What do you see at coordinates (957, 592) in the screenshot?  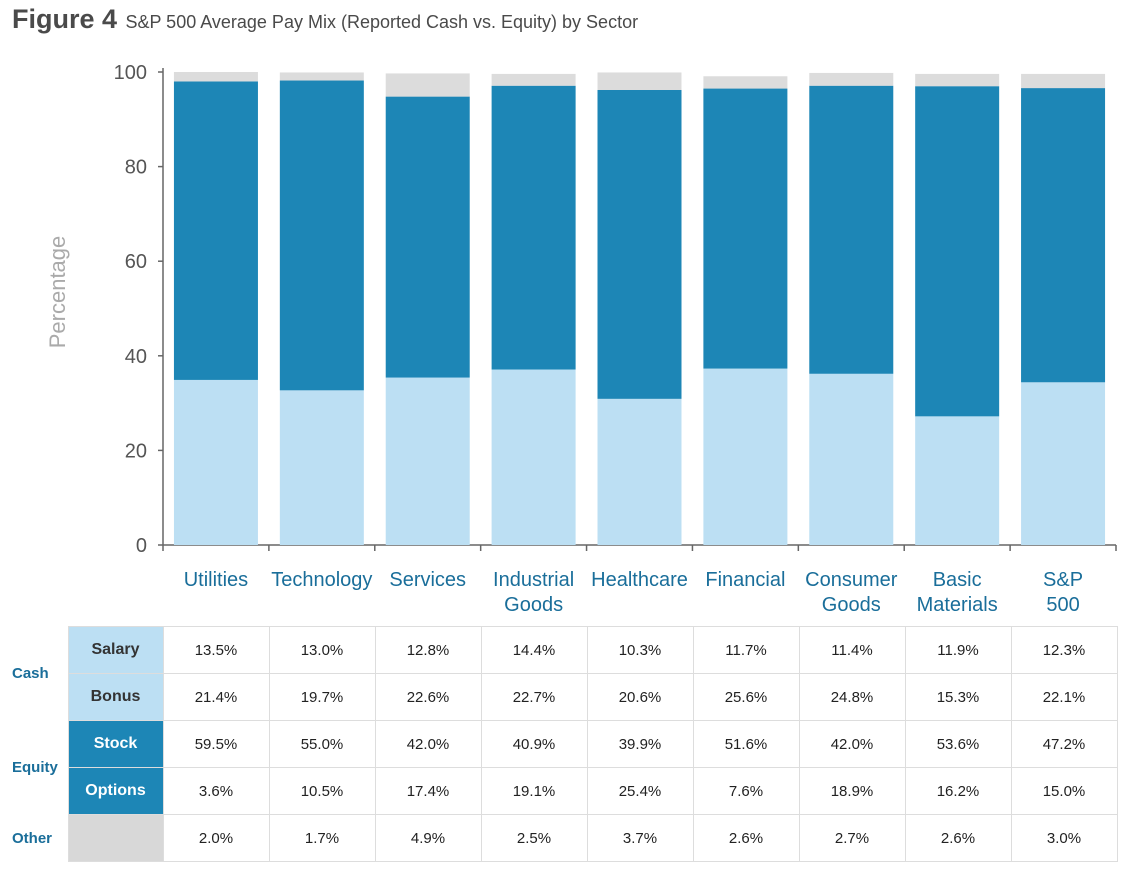 I see `x-category-label: Basic Materials` at bounding box center [957, 592].